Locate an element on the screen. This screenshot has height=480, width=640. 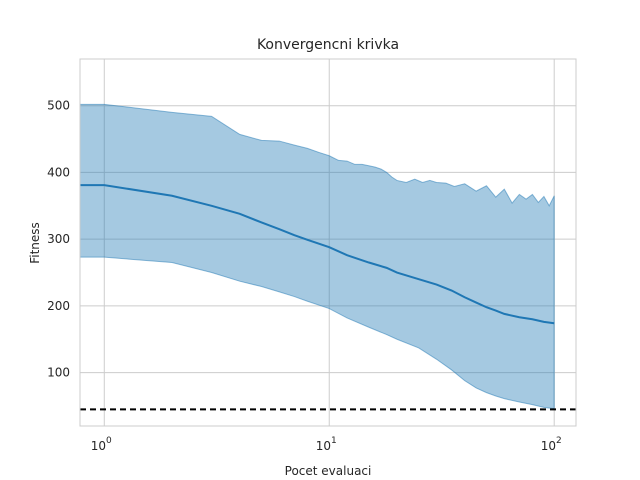
x-tick-label: 10² is located at coordinates (551, 444).